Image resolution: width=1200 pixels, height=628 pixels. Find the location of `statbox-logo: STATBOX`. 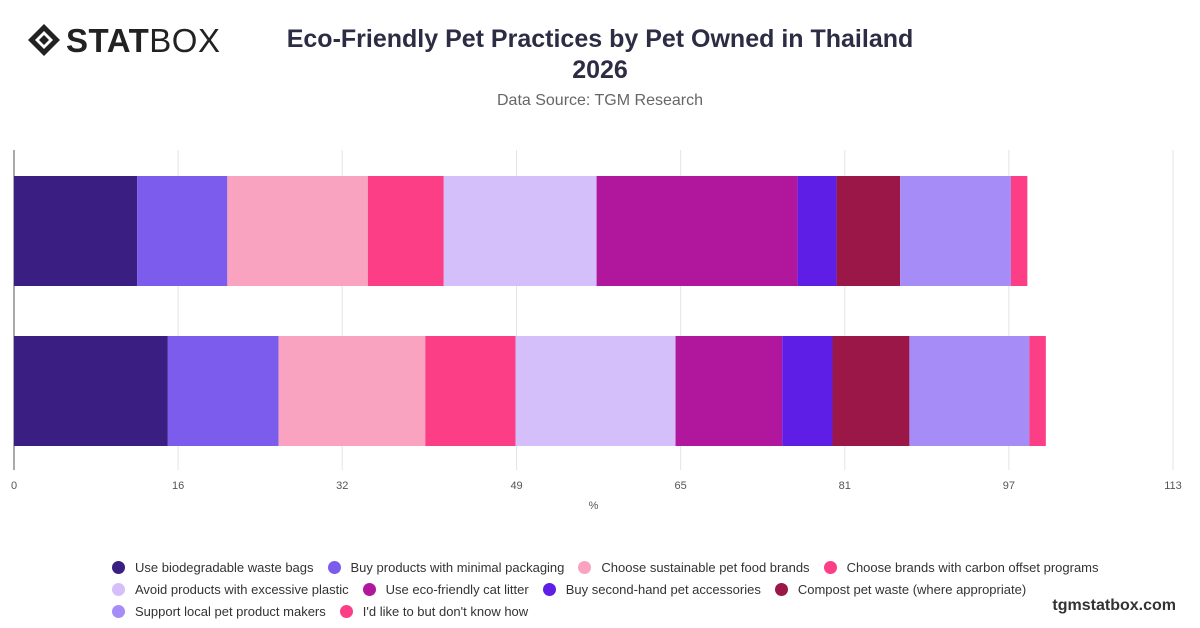

statbox-logo: STATBOX is located at coordinates (123, 40).